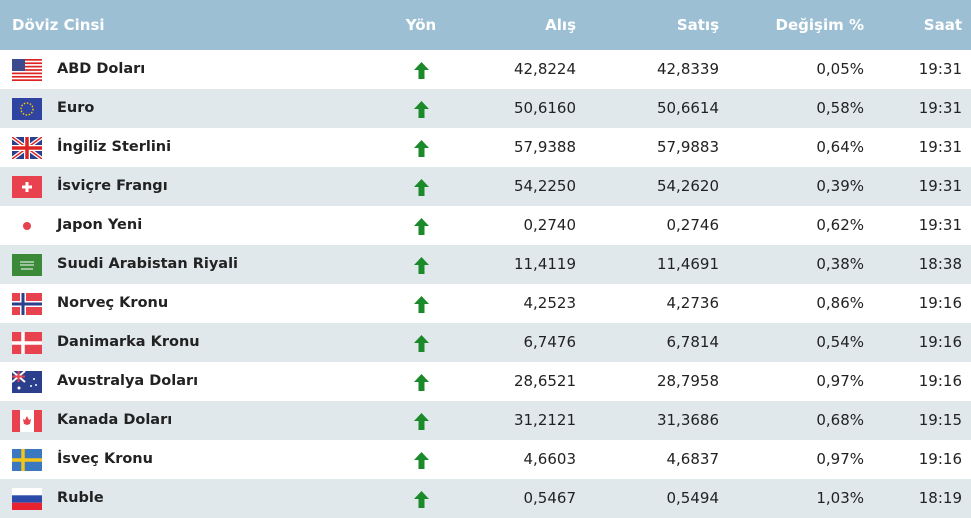 Image resolution: width=971 pixels, height=518 pixels. Describe the element at coordinates (840, 498) in the screenshot. I see `change-percent: 1,03%` at that location.